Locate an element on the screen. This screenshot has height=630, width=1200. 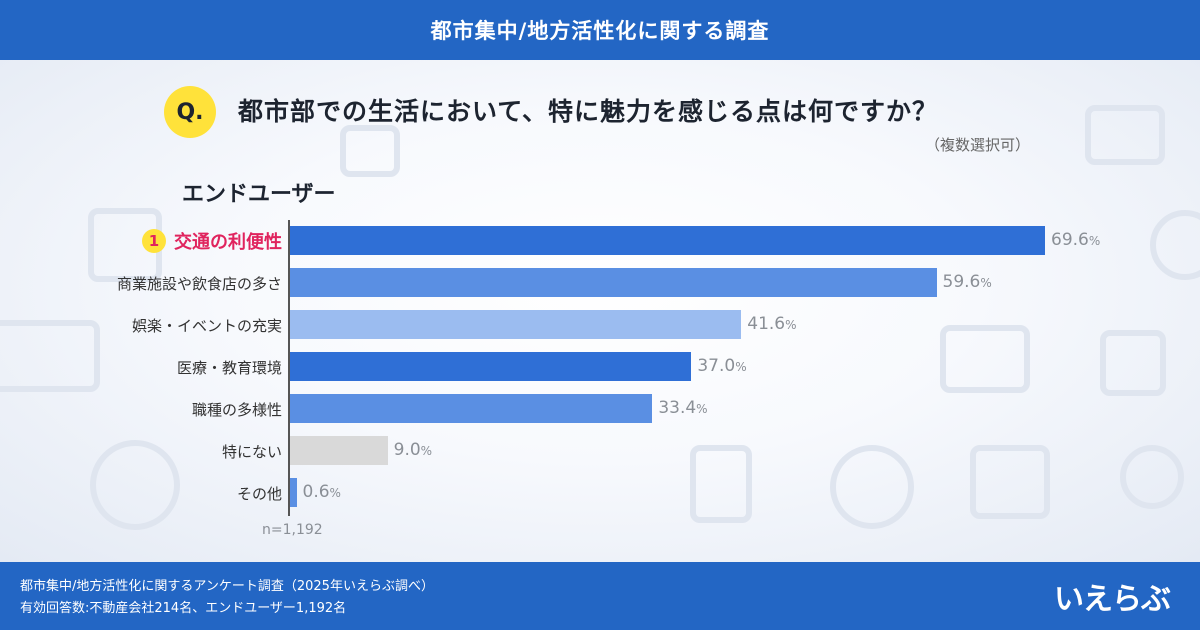
value-label: 59.6% is located at coordinates (967, 282).